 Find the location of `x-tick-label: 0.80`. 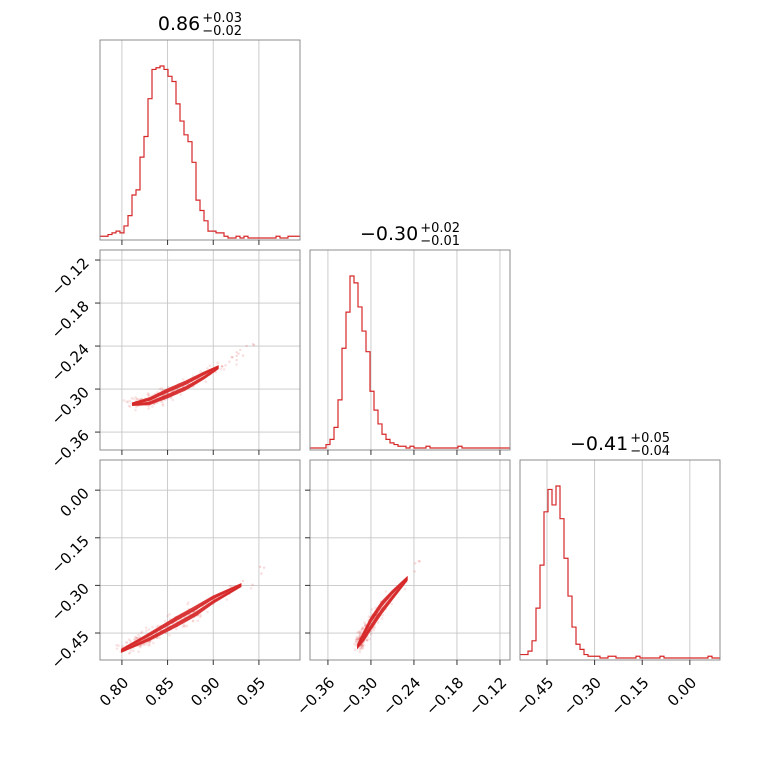

x-tick-label: 0.80 is located at coordinates (114, 692).